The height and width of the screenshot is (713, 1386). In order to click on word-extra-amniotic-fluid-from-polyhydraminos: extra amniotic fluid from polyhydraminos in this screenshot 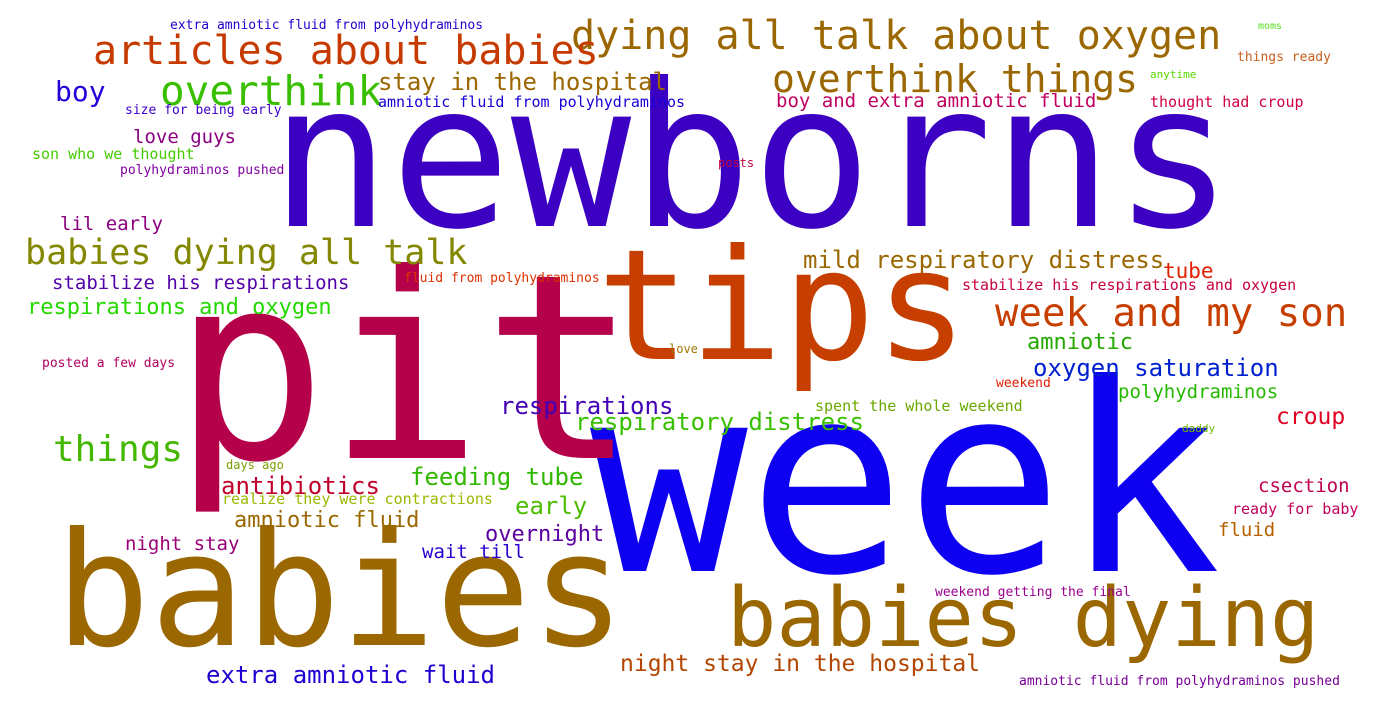, I will do `click(327, 25)`.